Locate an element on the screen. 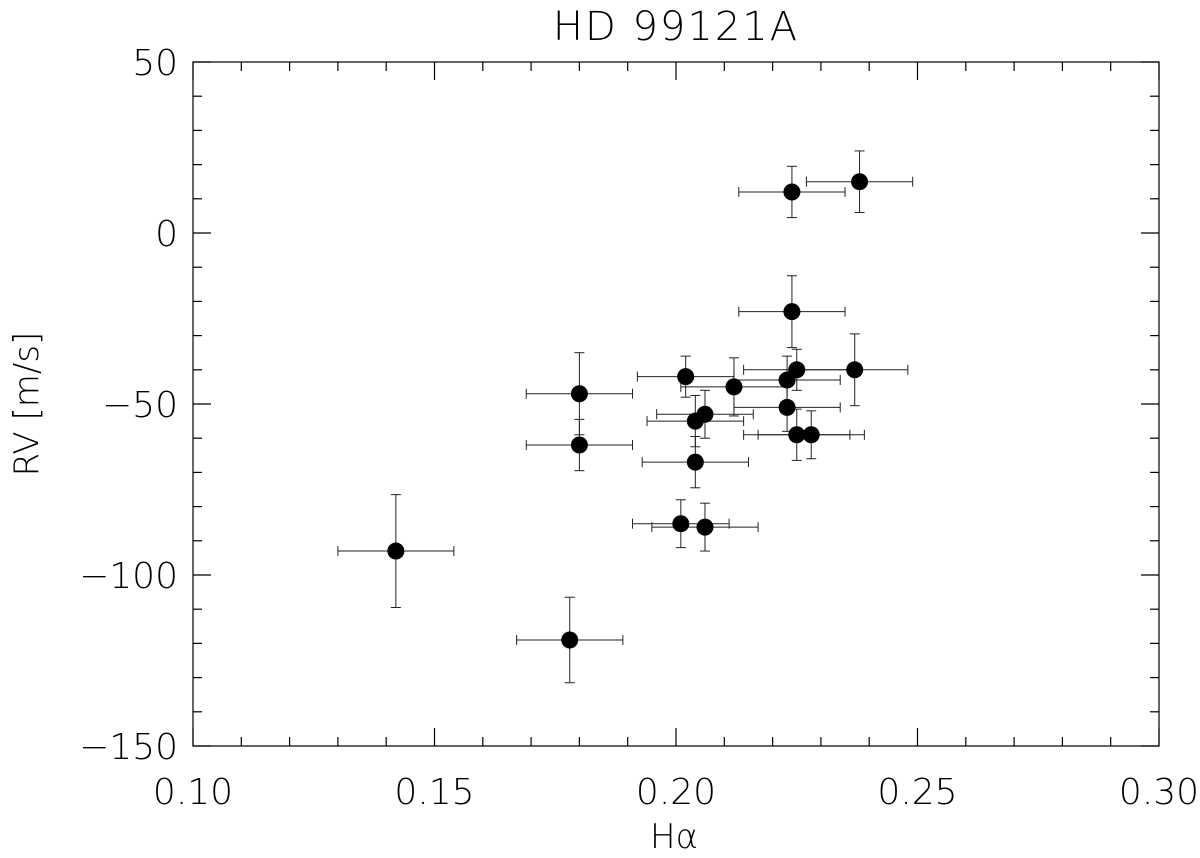 The image size is (1200, 858). x-tick-label: 0.20 is located at coordinates (676, 792).